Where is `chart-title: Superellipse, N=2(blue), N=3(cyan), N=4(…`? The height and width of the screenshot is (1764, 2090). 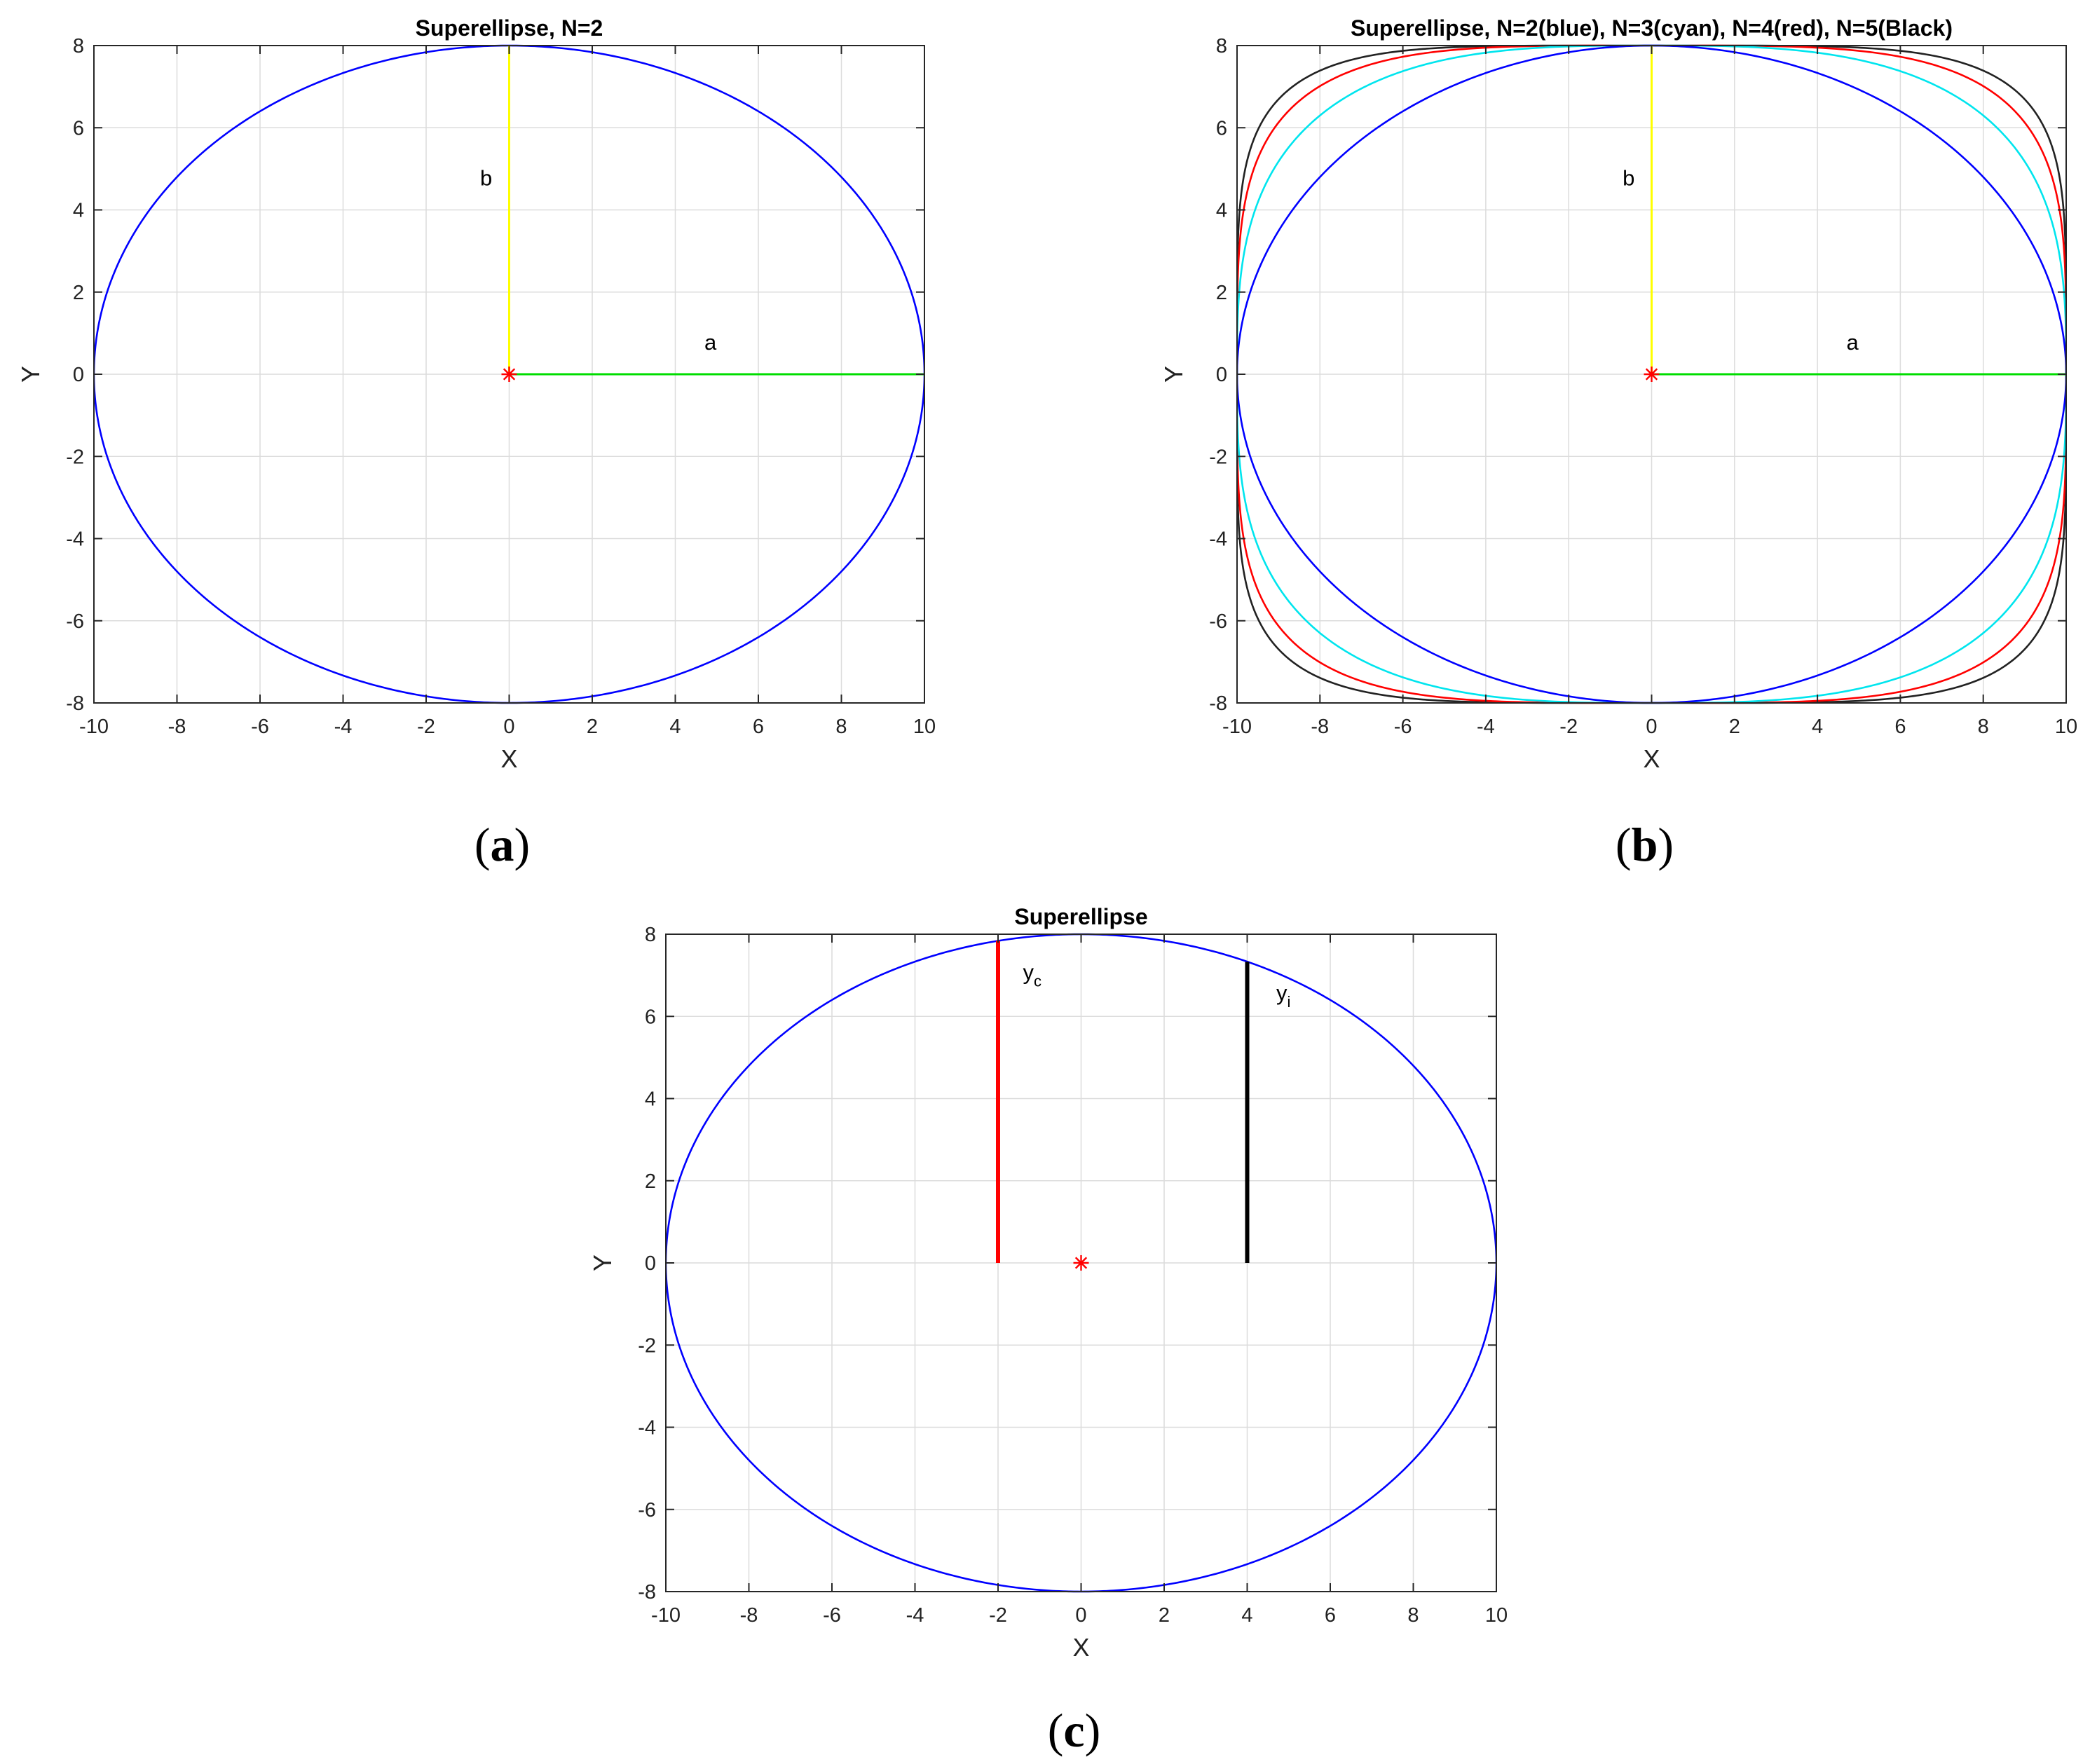
chart-title: Superellipse, N=2(blue), N=3(cyan), N=4(… is located at coordinates (1652, 28).